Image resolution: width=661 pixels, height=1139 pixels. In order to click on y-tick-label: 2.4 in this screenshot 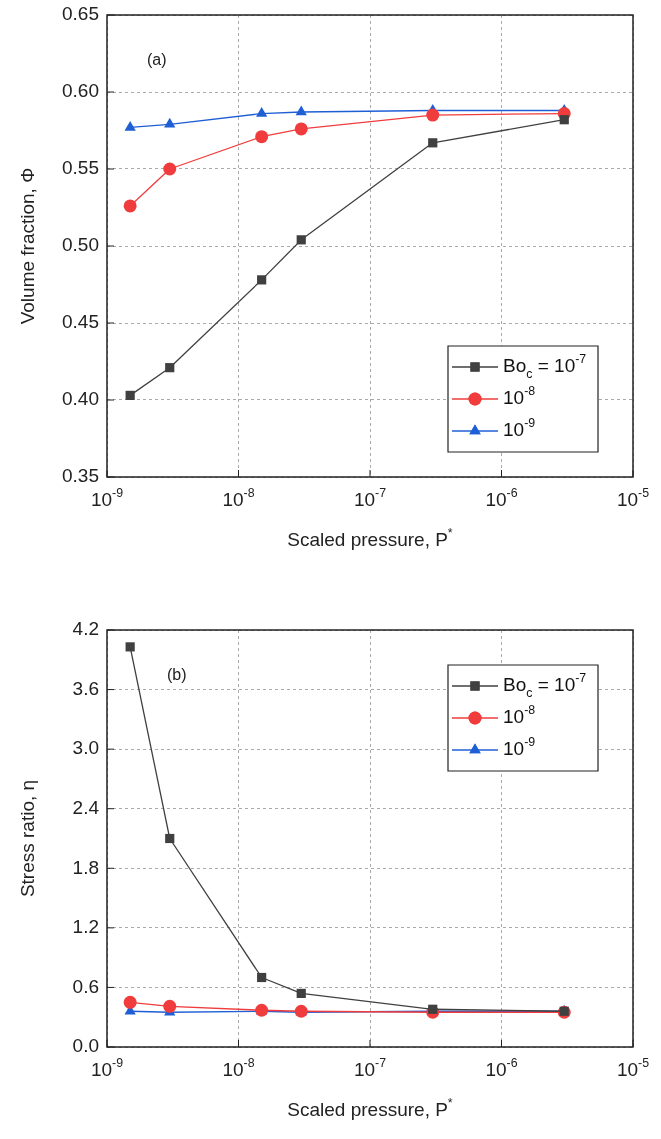, I will do `click(86, 807)`.